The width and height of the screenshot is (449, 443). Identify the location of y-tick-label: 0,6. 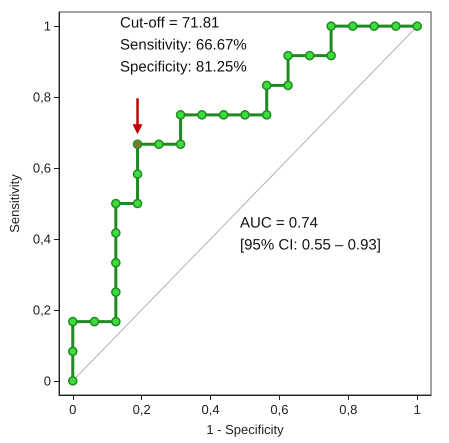
(41, 168).